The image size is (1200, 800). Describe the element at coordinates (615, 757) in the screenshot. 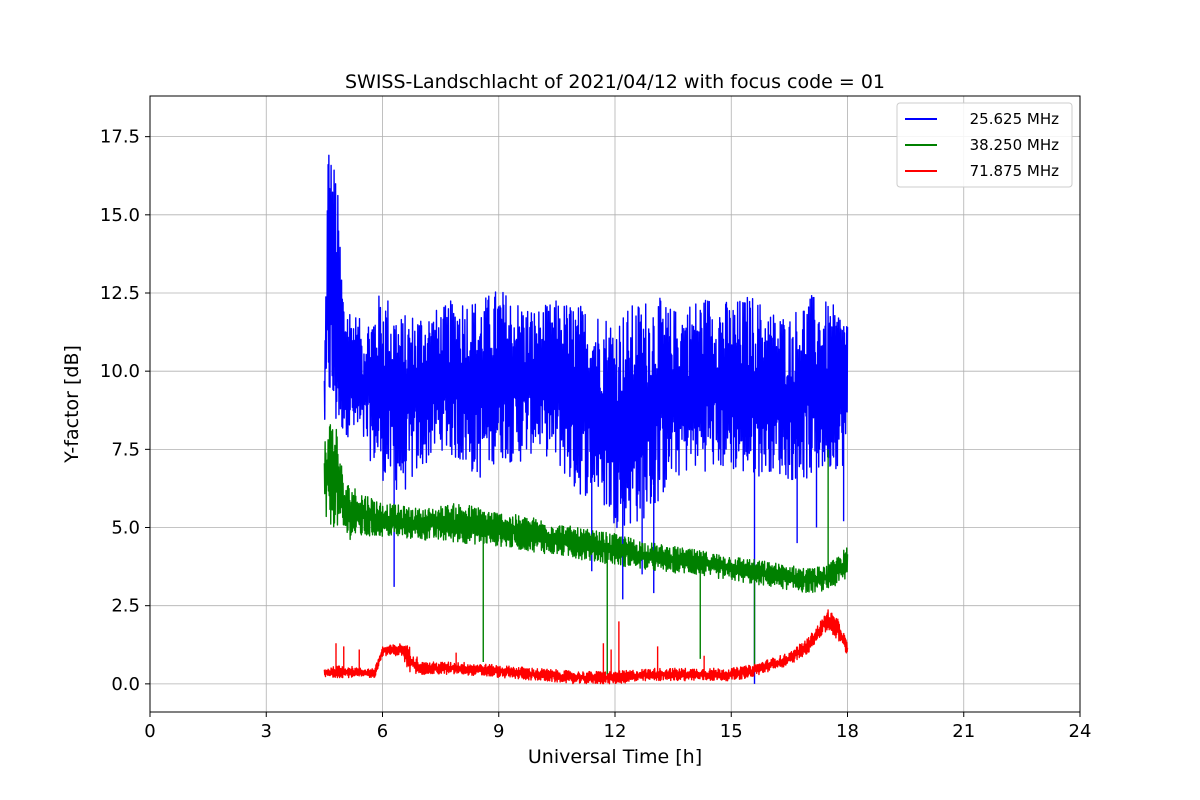

I see `x-axis-label: Universal Time [h]` at that location.